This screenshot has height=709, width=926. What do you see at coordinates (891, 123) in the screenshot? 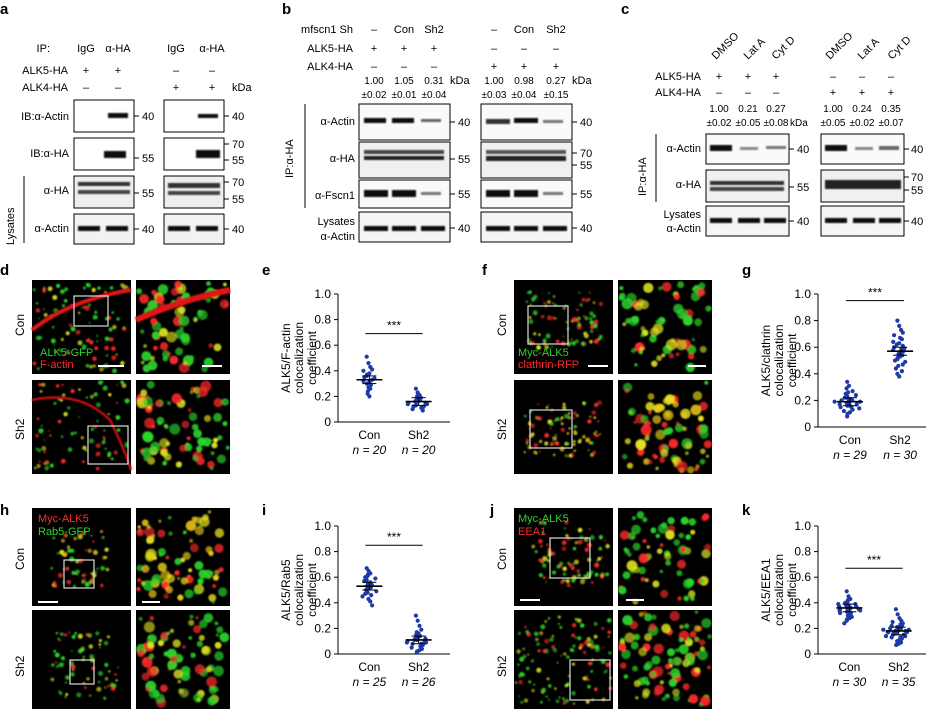
I see `svg-text: ±0.07` at bounding box center [891, 123].